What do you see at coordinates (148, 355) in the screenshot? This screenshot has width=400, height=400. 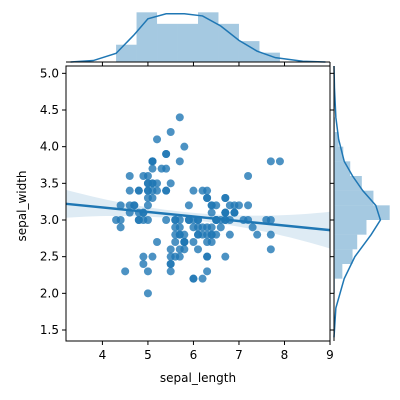 I see `x-tick-label-1: 5` at bounding box center [148, 355].